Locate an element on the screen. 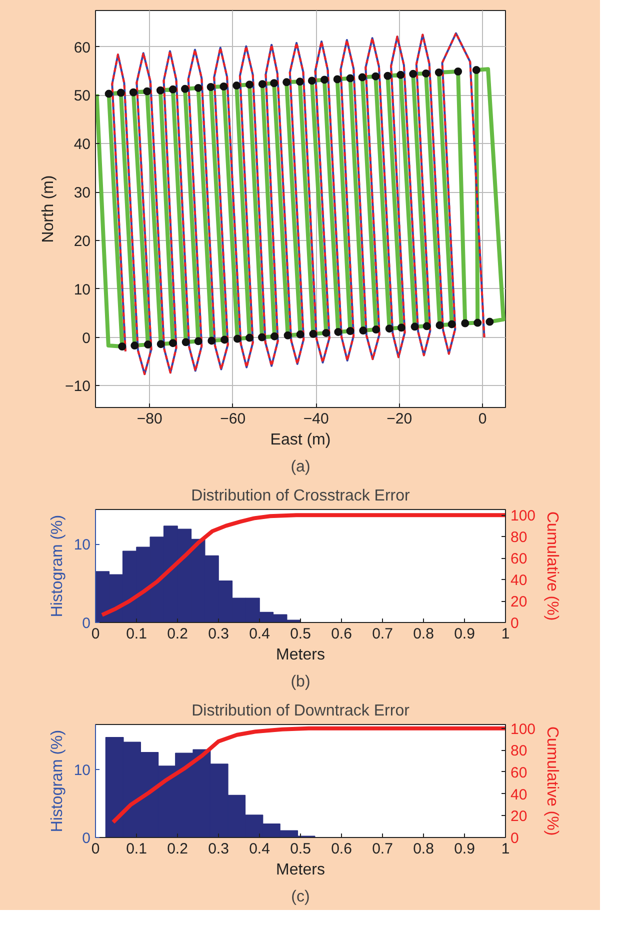  y-tick-label: −10 is located at coordinates (78, 387).